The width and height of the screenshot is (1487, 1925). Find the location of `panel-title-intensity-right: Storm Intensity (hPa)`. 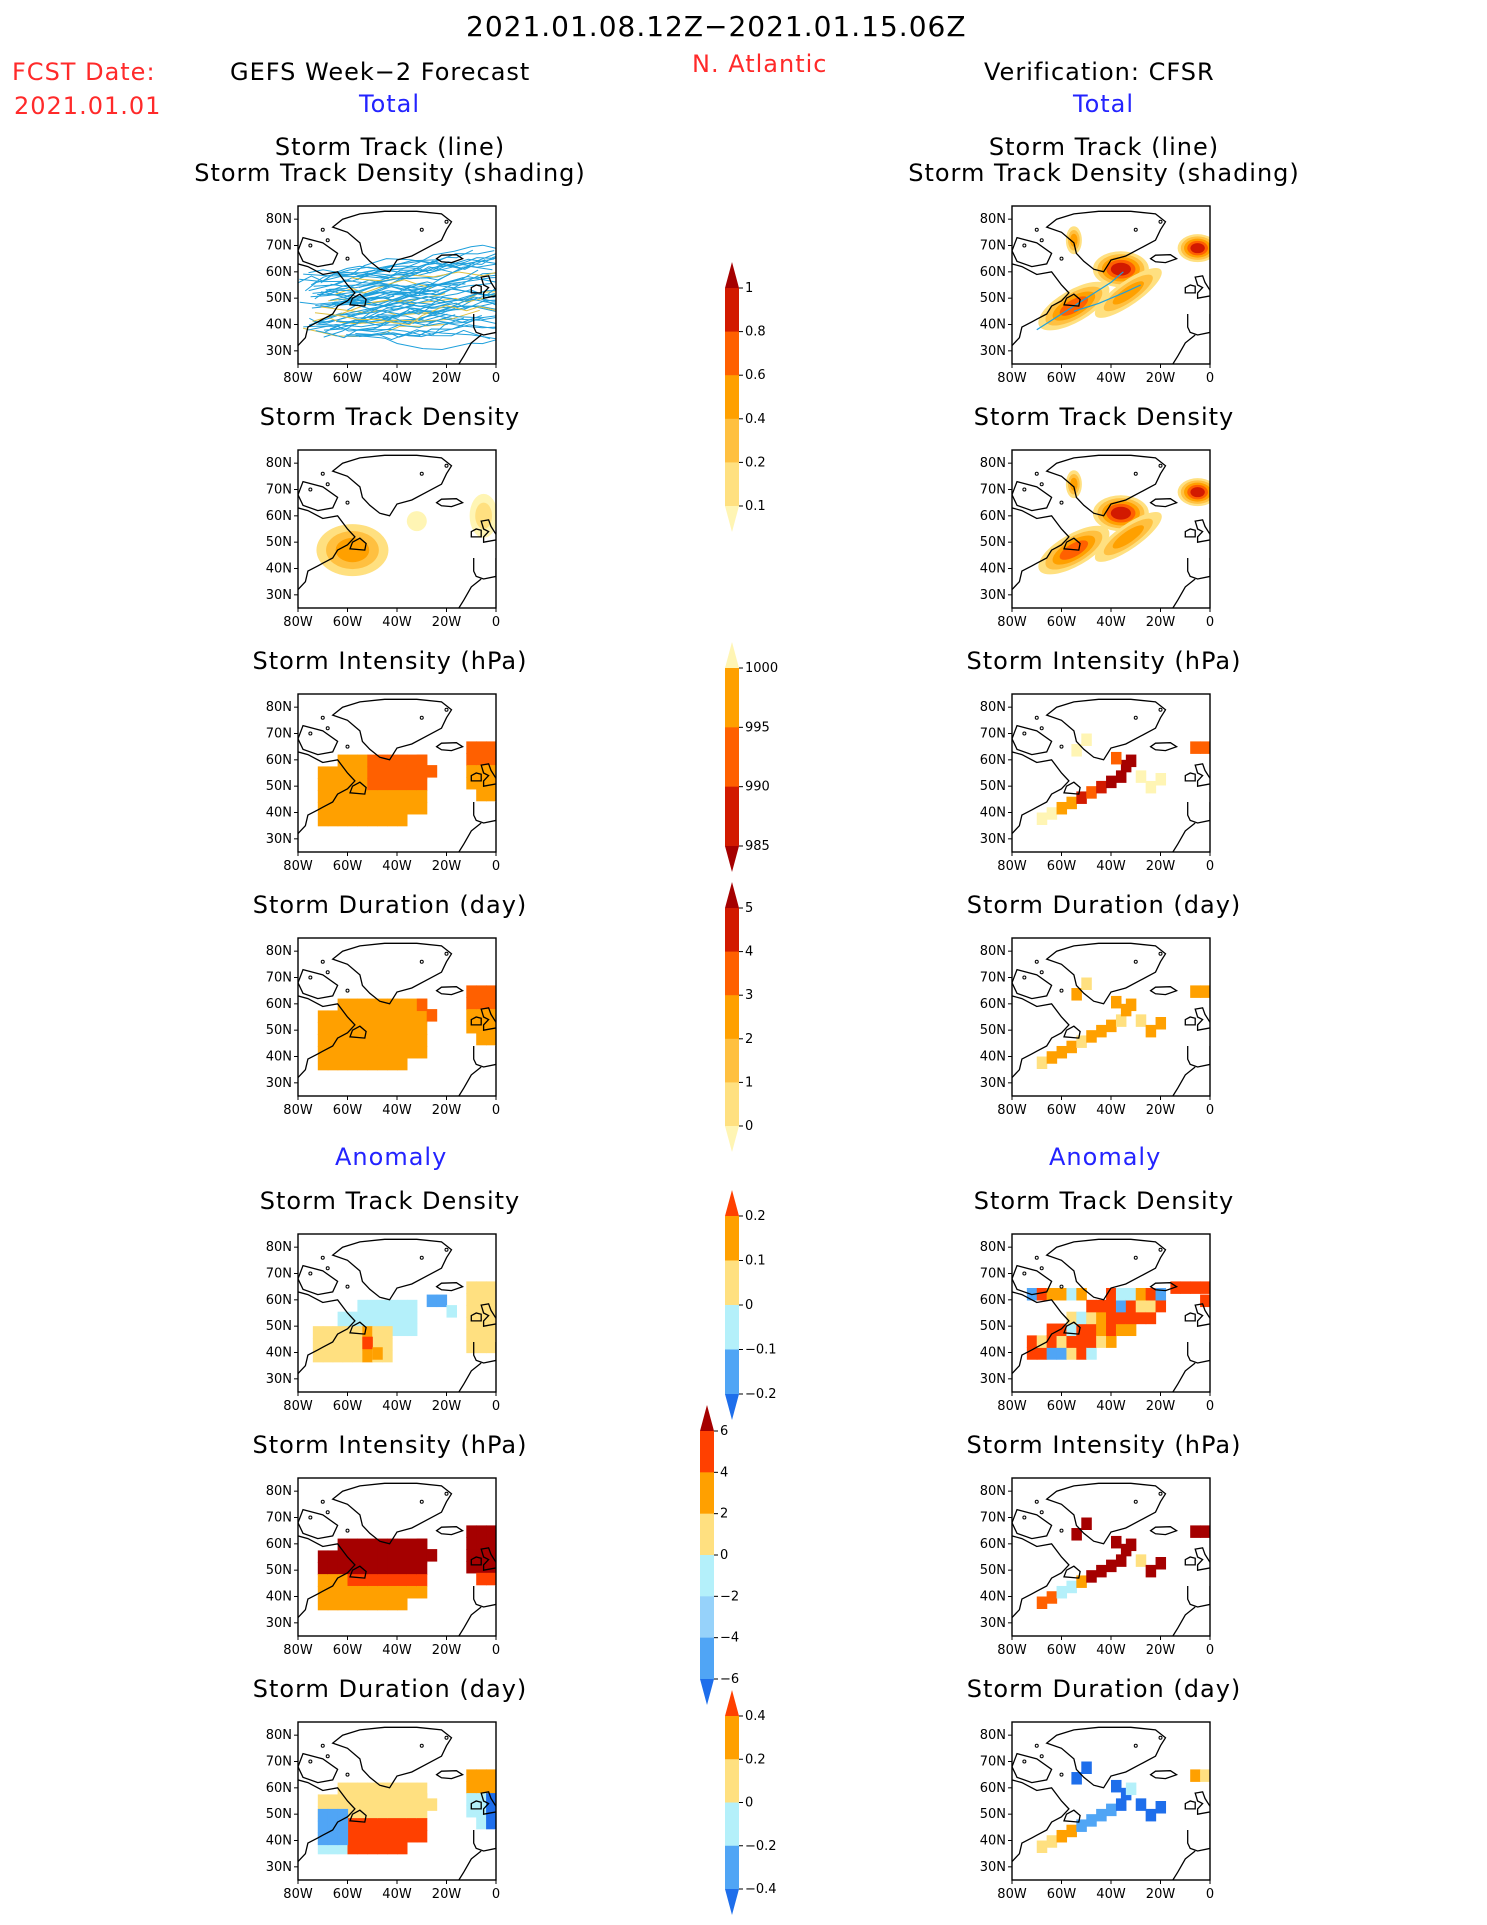

panel-title-intensity-right: Storm Intensity (hPa) is located at coordinates (1104, 661).